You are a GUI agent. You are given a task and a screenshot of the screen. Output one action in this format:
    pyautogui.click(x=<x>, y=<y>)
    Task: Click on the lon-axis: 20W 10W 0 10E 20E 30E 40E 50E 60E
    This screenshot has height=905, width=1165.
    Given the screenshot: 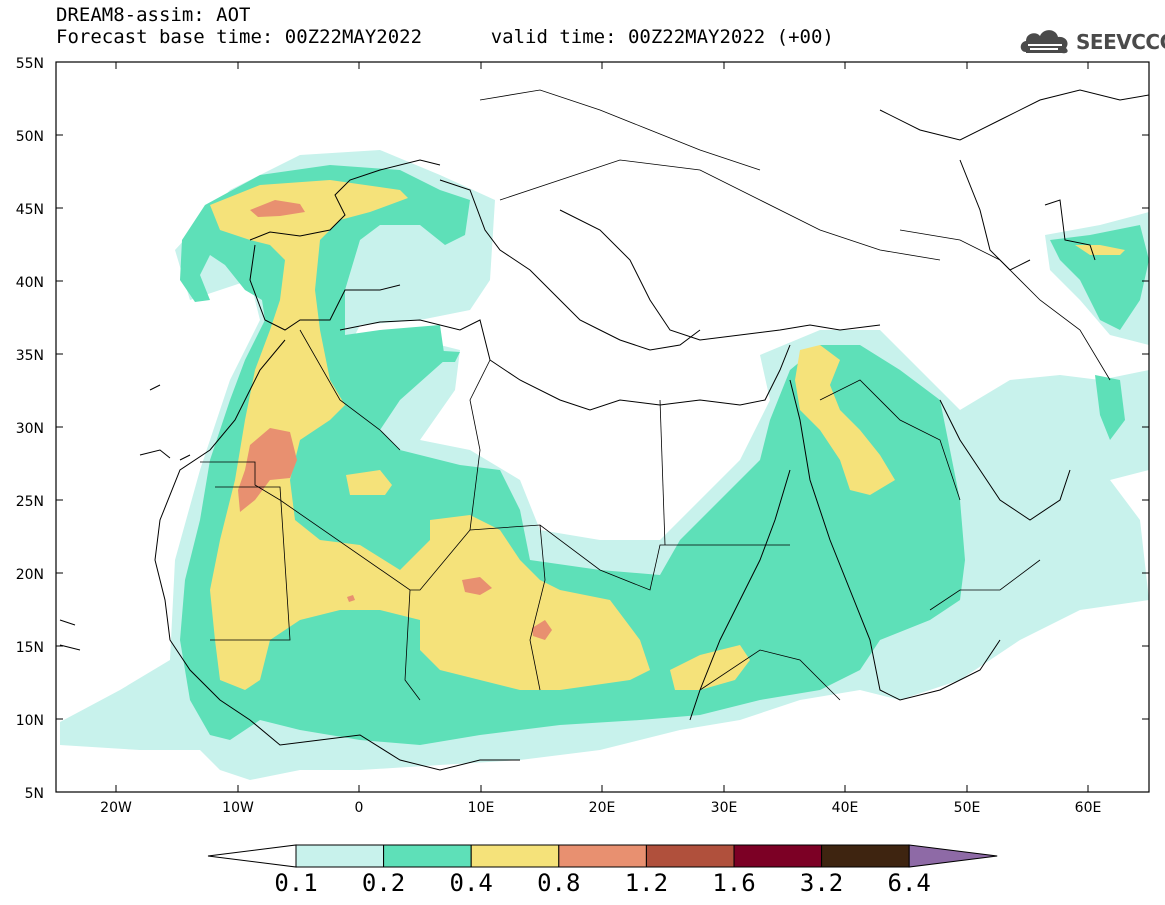 What is the action you would take?
    pyautogui.click(x=600, y=808)
    